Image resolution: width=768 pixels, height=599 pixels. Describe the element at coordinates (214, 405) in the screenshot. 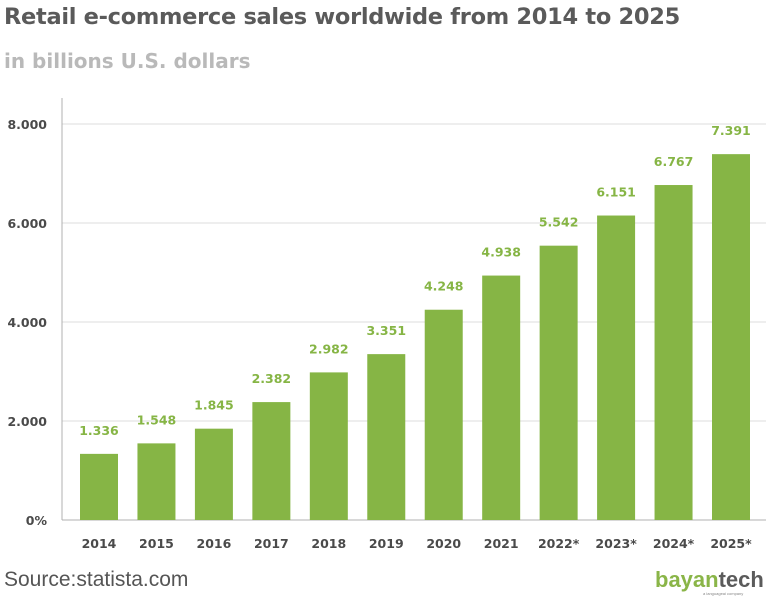

I see `data-label: 1.845` at that location.